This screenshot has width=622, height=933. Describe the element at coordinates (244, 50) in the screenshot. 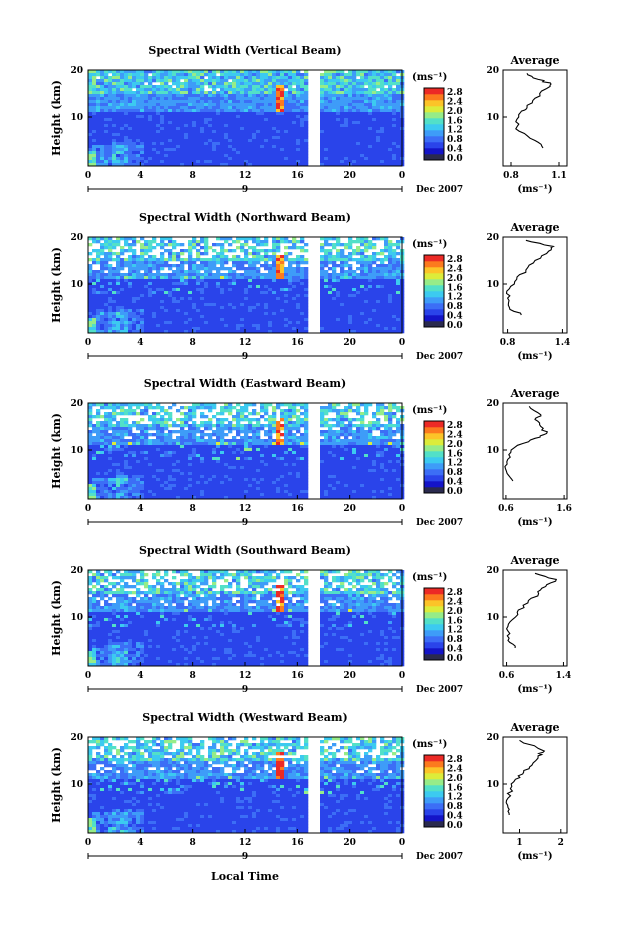

I see `panel-title: Spectral Width (Vertical Beam)` at that location.